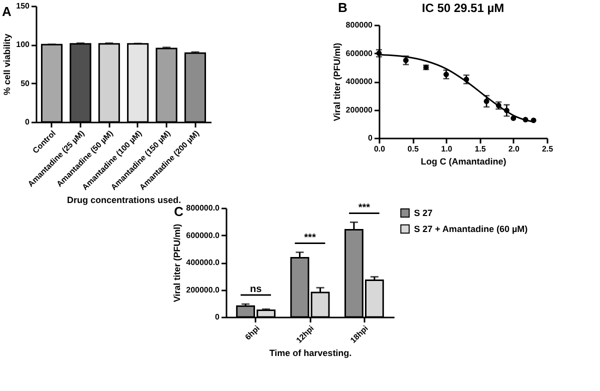 The width and height of the screenshot is (600, 391). Describe the element at coordinates (463, 161) in the screenshot. I see `x-axis-title: Log C (Amantadine)` at that location.